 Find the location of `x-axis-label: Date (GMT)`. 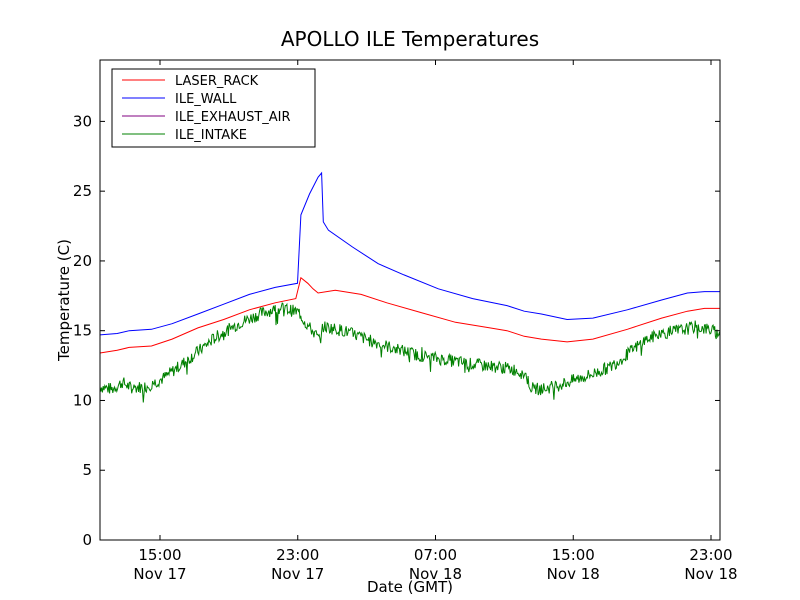

x-axis-label: Date (GMT) is located at coordinates (410, 587).